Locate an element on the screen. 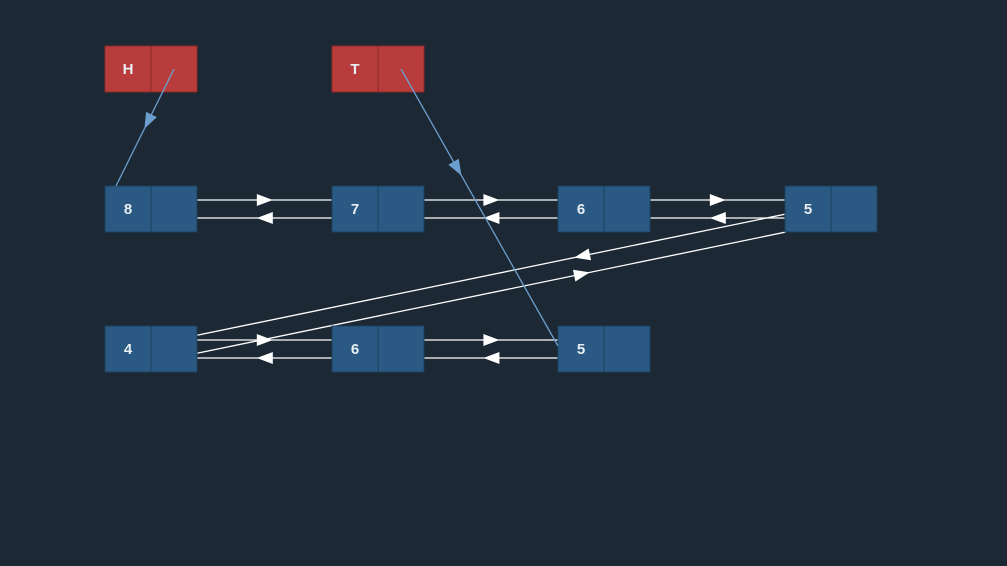 Image resolution: width=1007 pixels, height=566 pixels. node-value-label: 4 is located at coordinates (128, 349).